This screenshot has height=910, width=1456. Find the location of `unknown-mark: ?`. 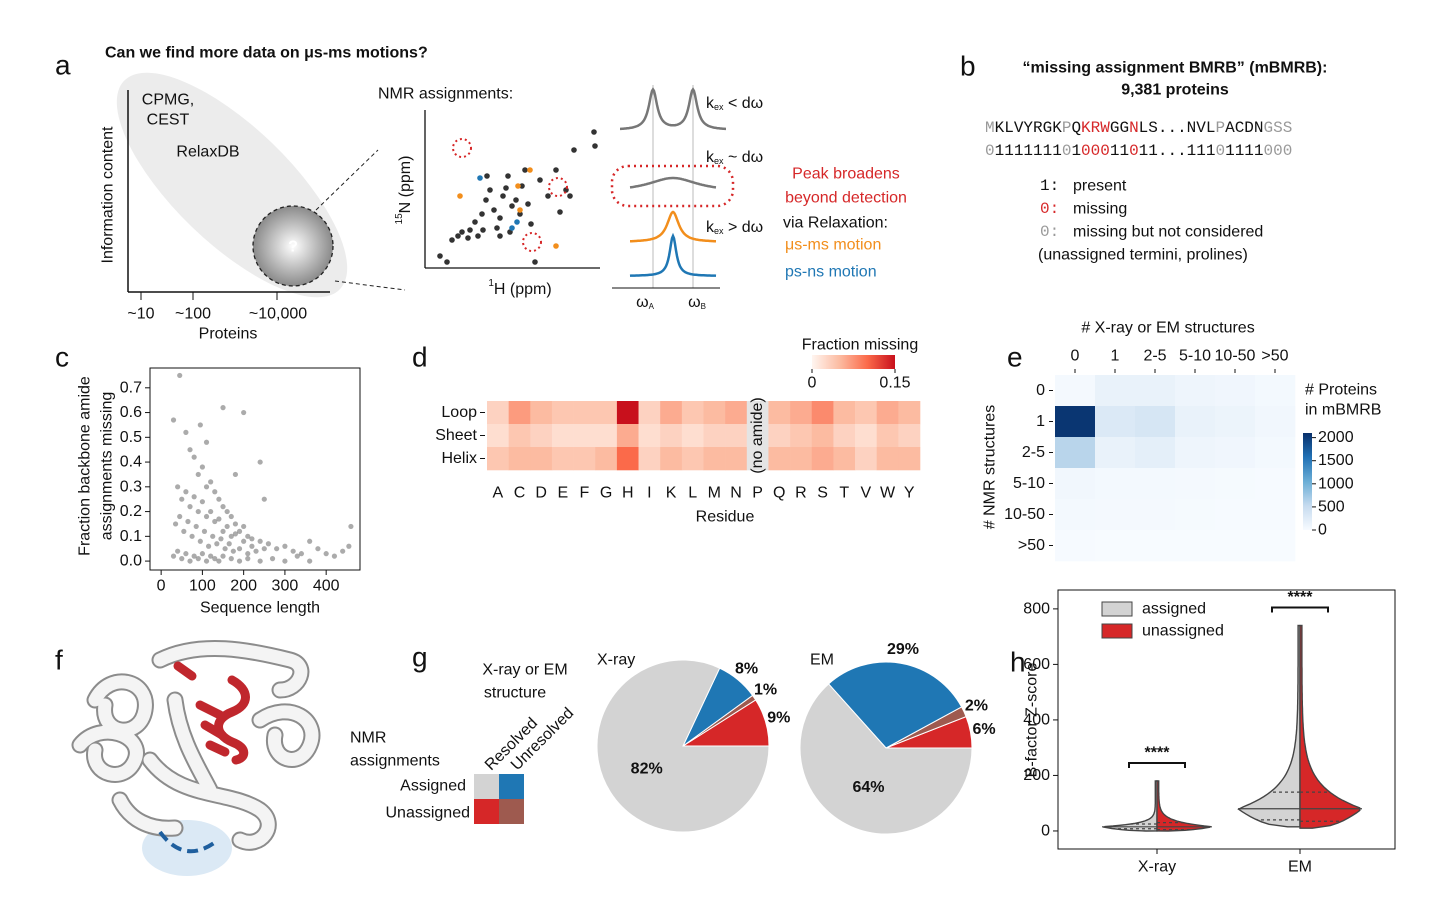

unknown-mark: ? is located at coordinates (293, 247).